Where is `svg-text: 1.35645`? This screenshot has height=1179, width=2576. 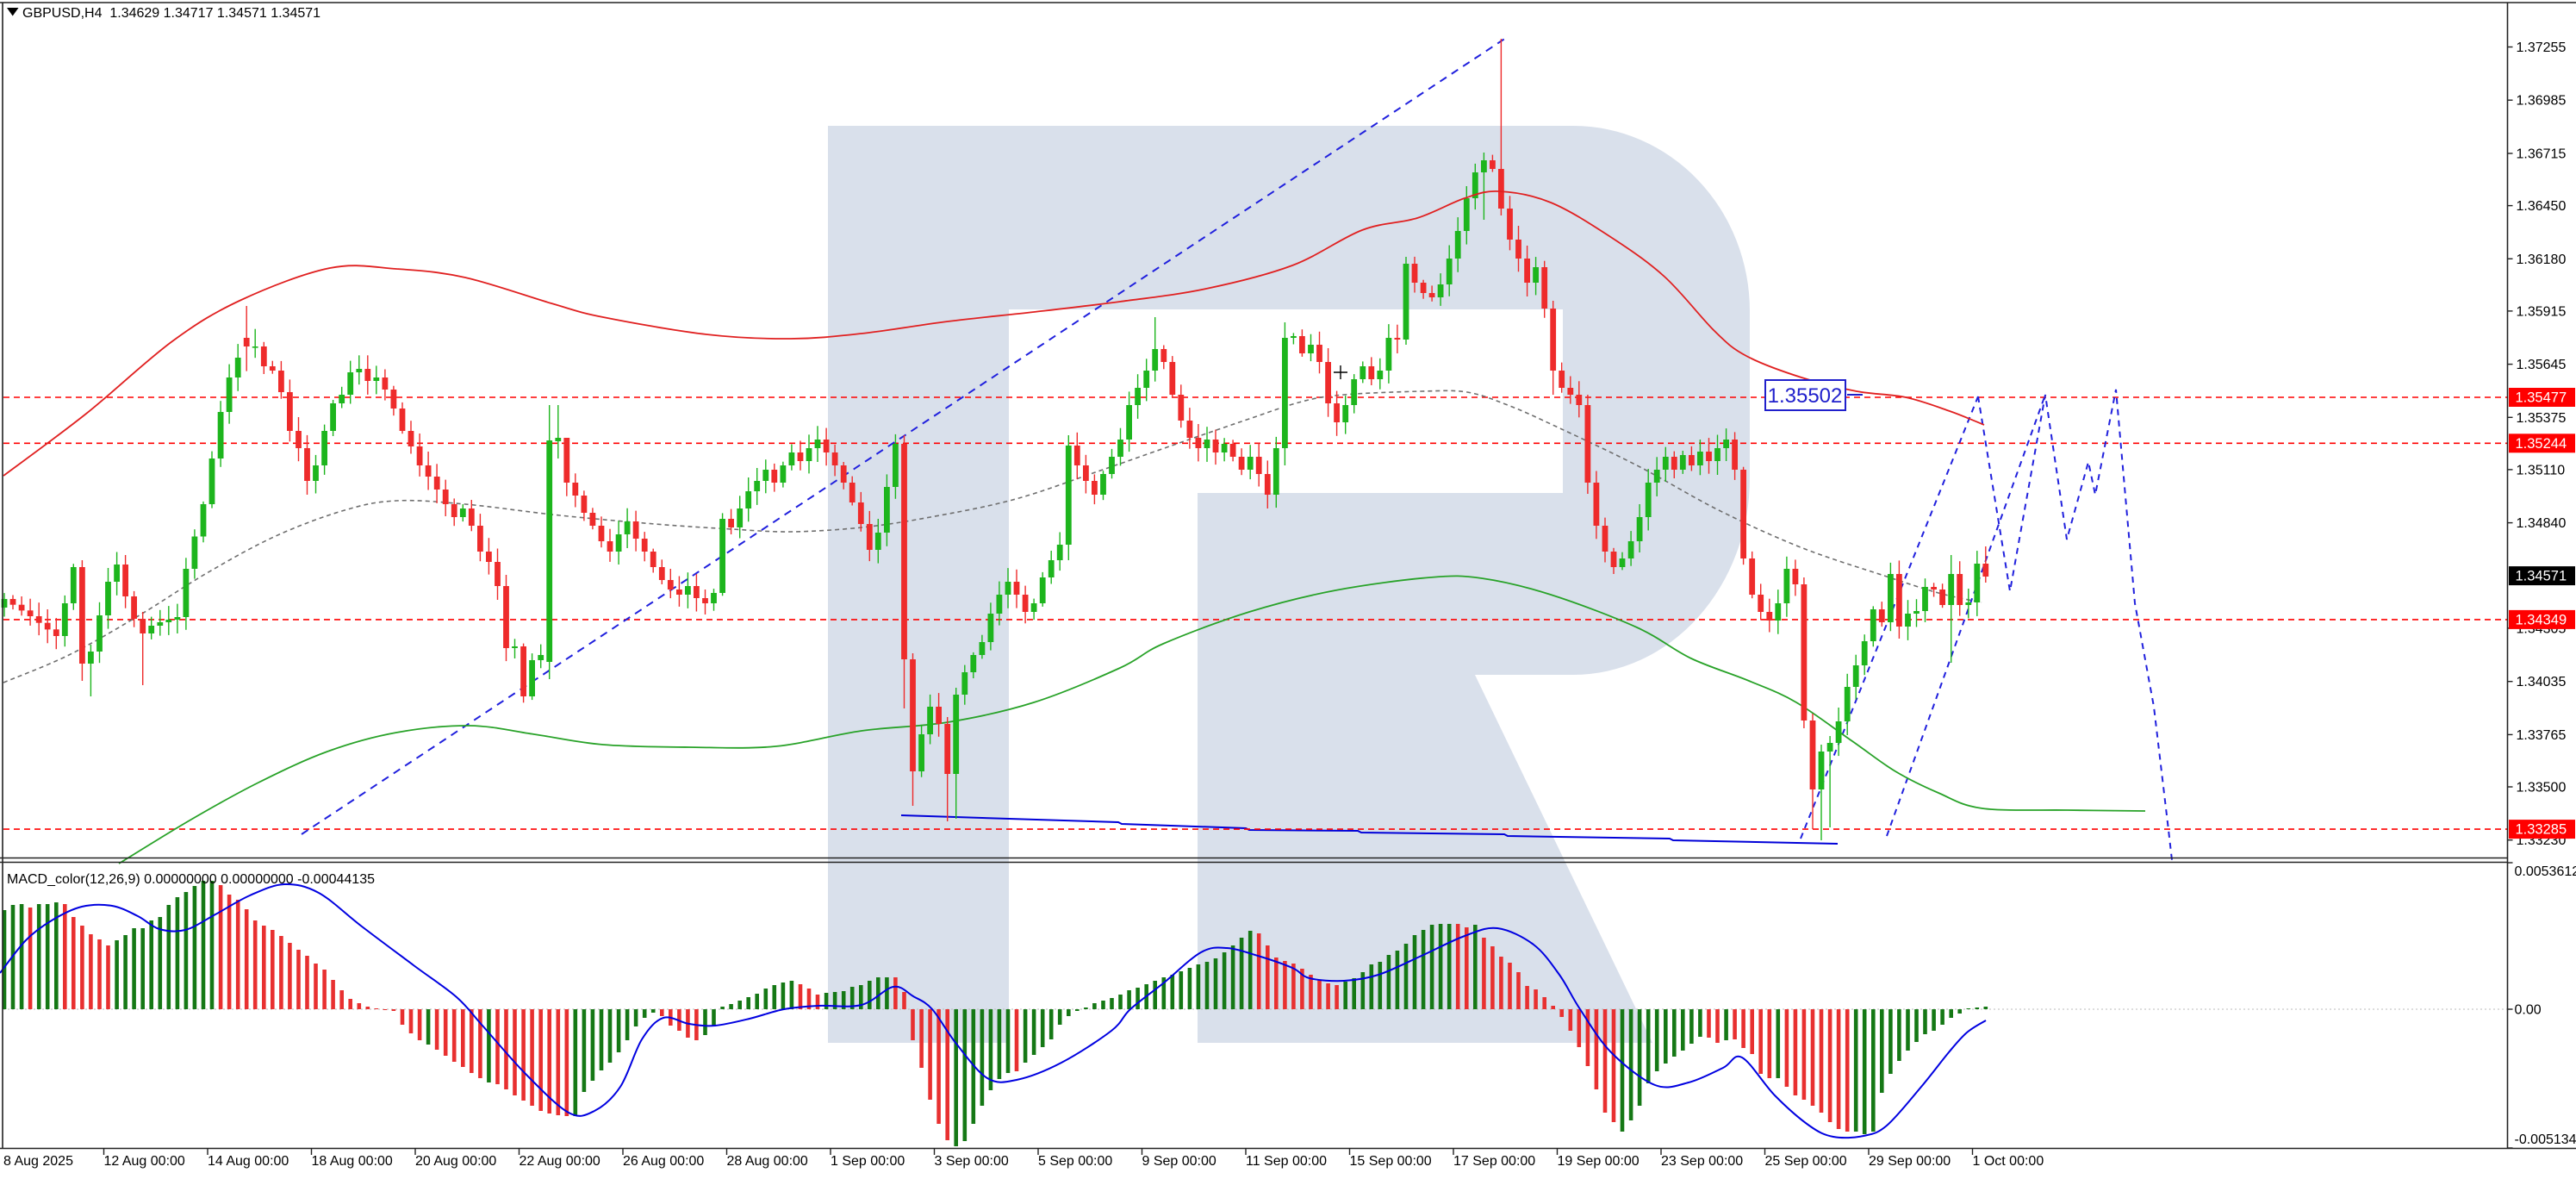
svg-text: 1.35645 is located at coordinates (2542, 365).